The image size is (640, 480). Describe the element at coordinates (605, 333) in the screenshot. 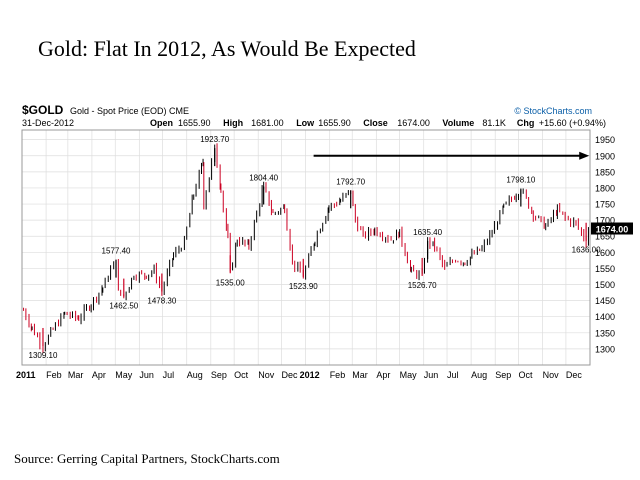

I see `y-tick-label: 1350` at that location.